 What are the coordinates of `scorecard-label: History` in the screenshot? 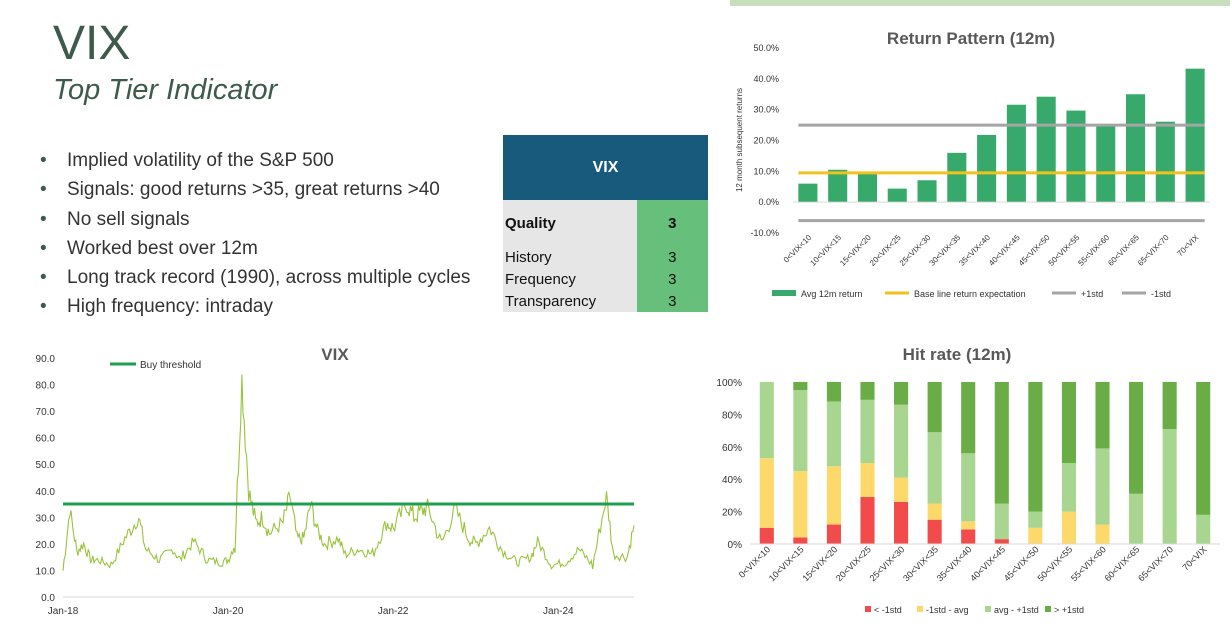 It's located at (570, 257).